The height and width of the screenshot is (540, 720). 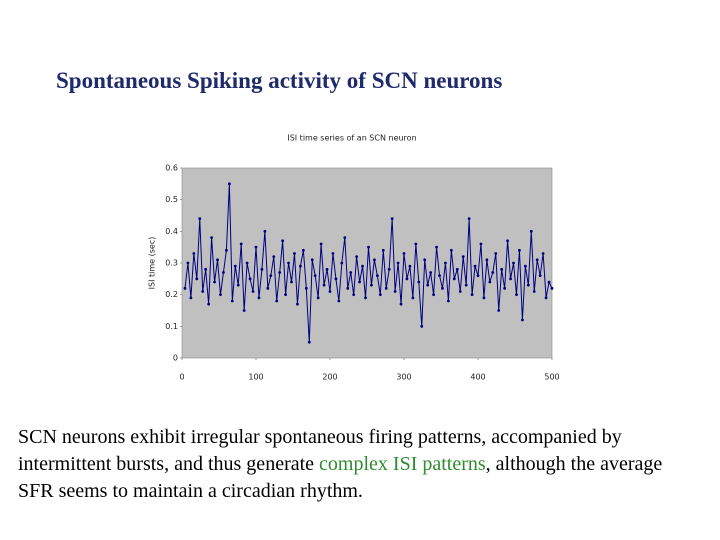 What do you see at coordinates (329, 377) in the screenshot?
I see `x-tick-label: 200` at bounding box center [329, 377].